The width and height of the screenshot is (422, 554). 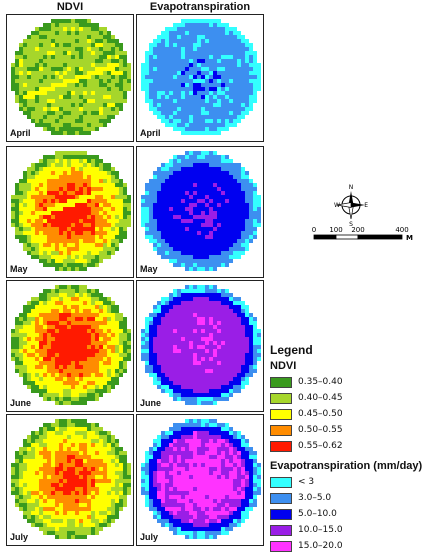 I want to click on ndvi-june-map, so click(x=71, y=345).